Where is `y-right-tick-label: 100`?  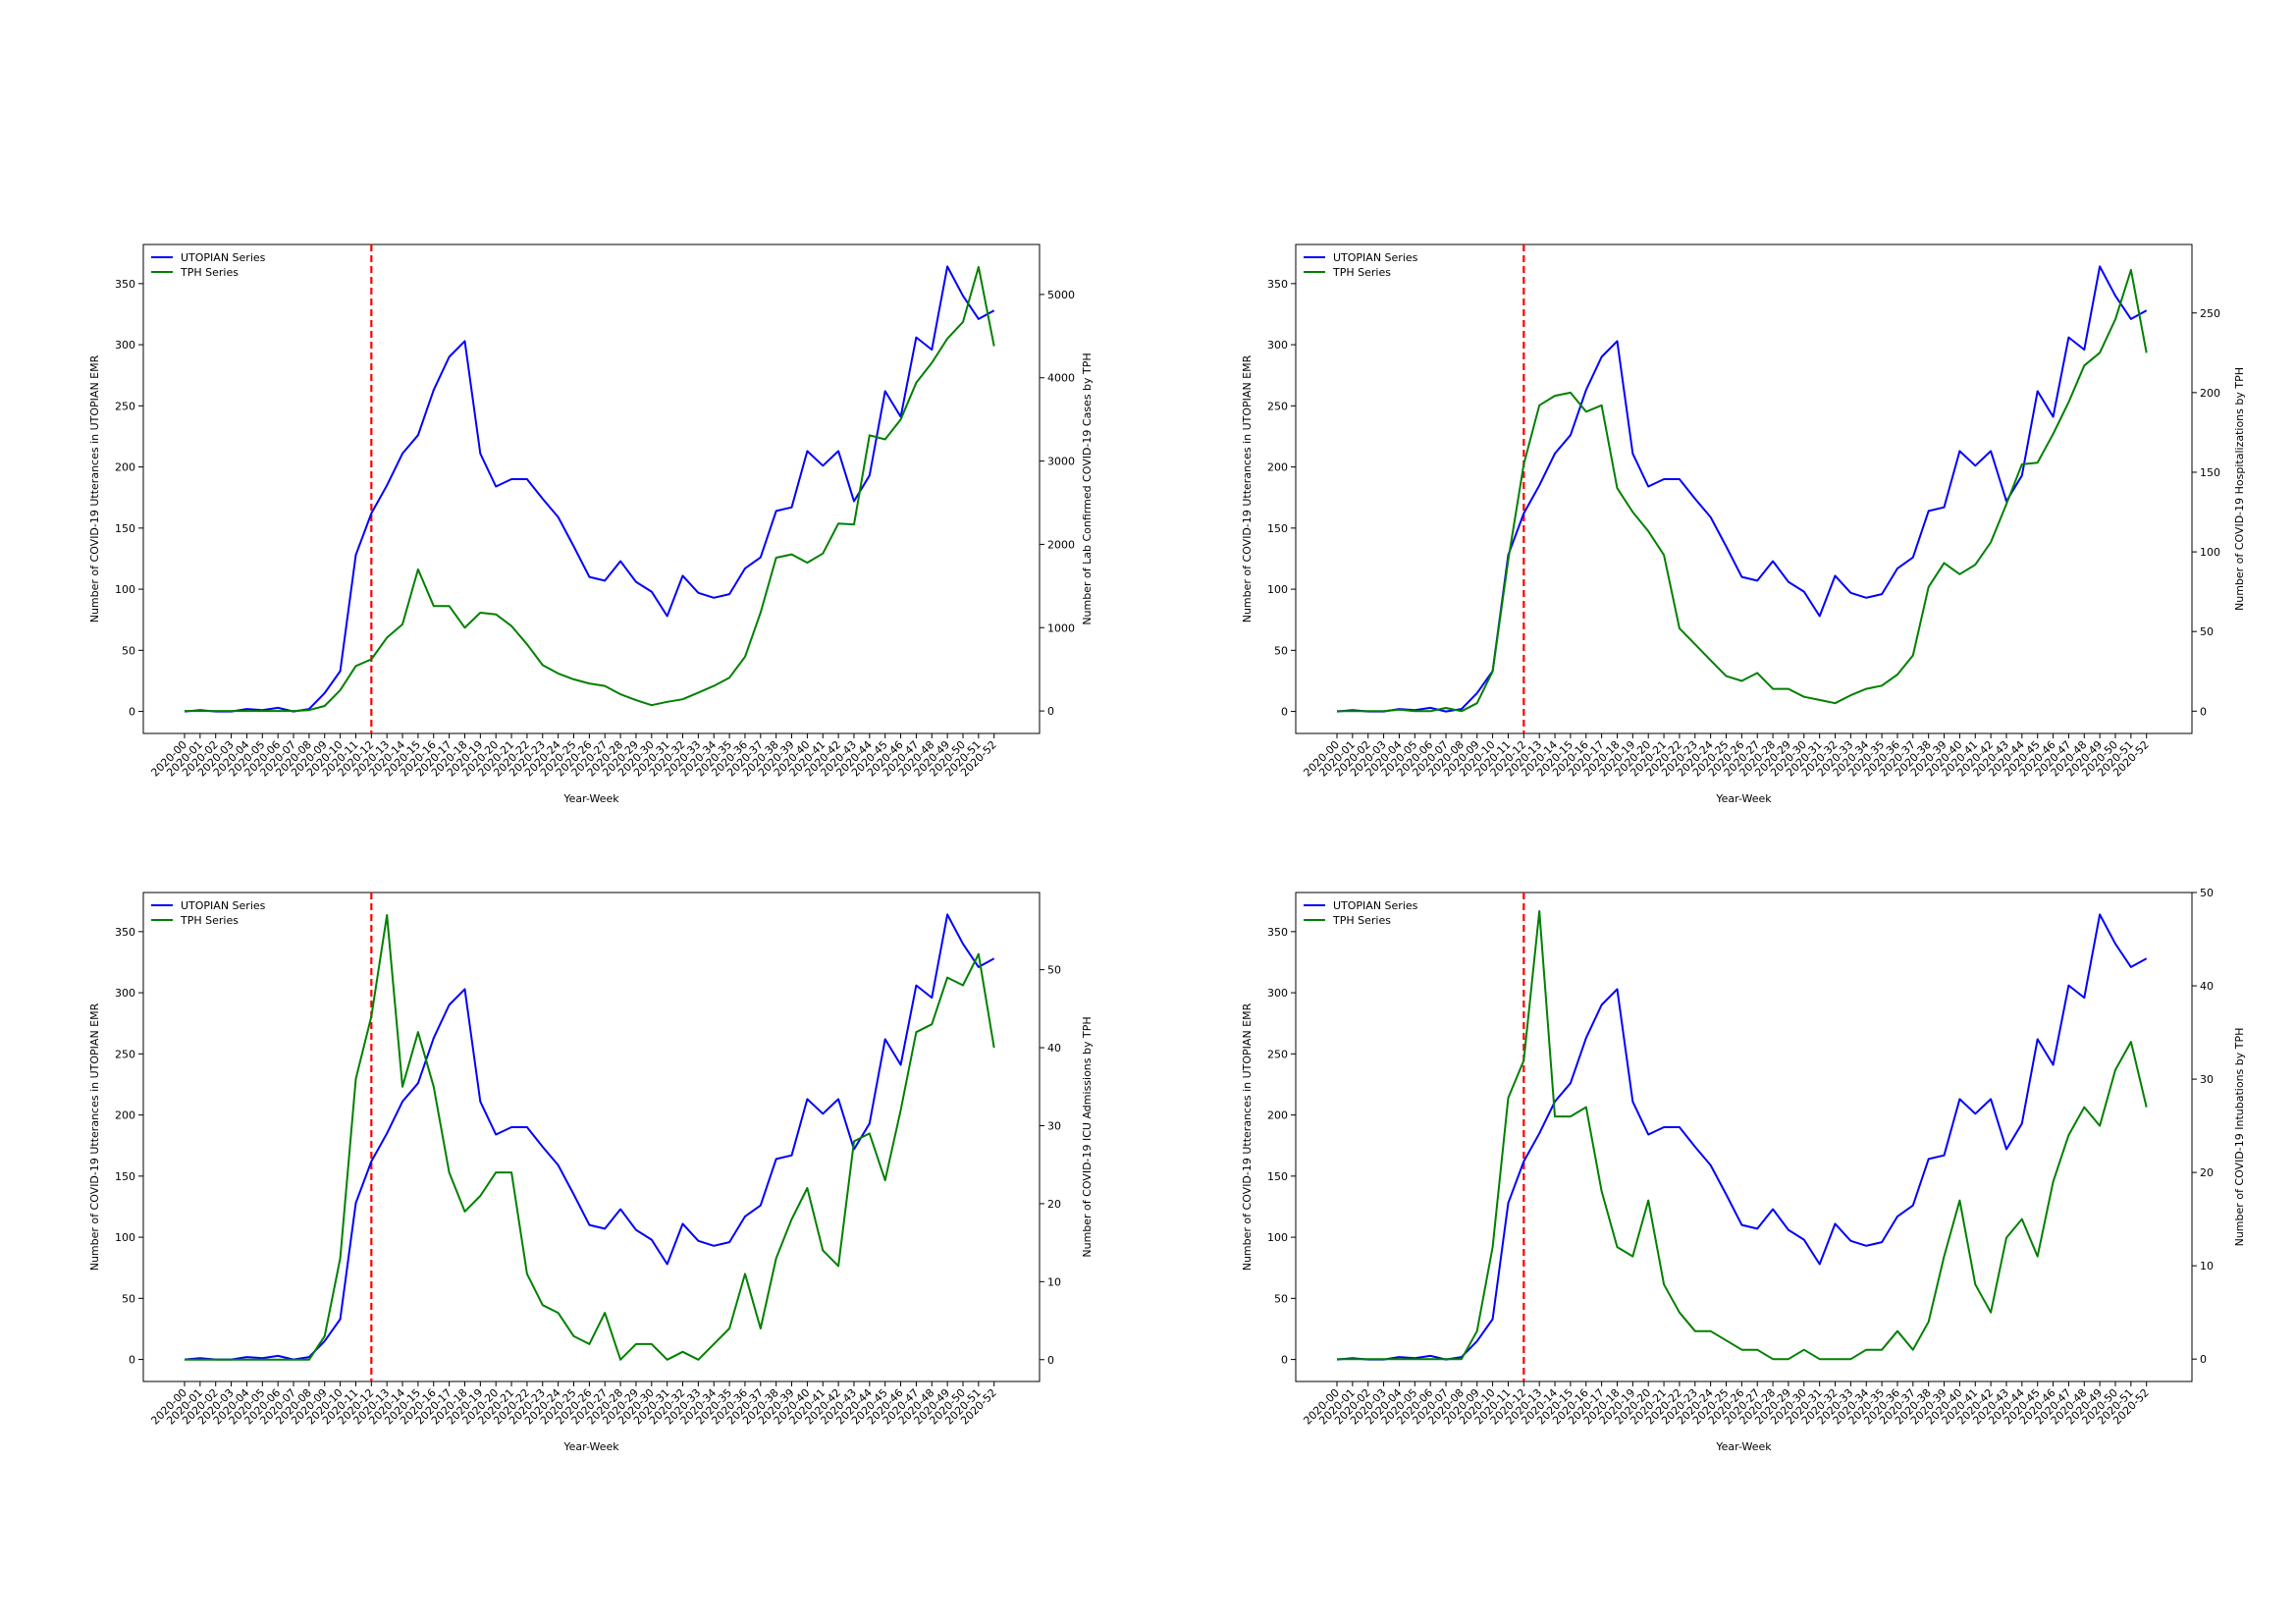
y-right-tick-label: 100 is located at coordinates (2210, 552).